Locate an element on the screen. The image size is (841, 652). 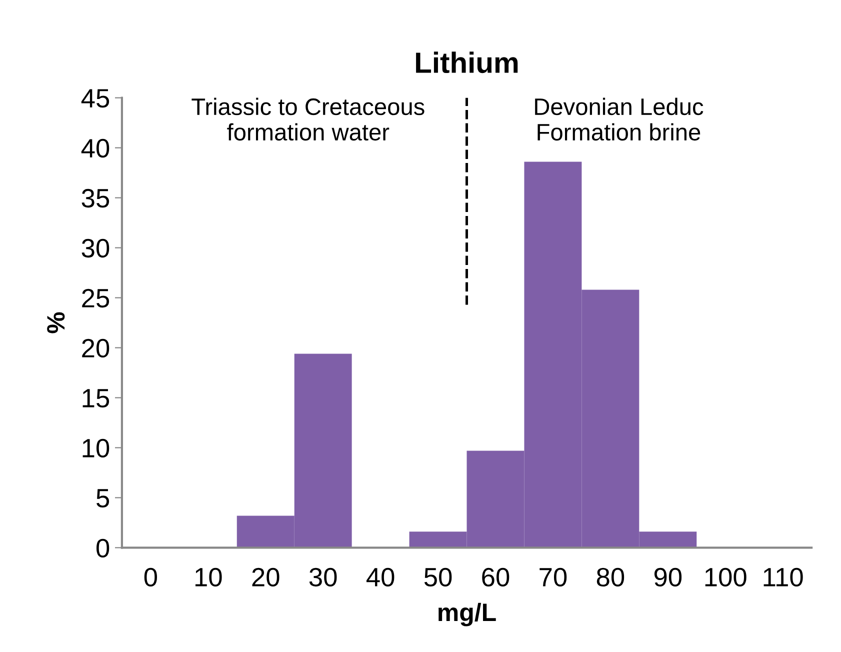
x-tick-label: 0 is located at coordinates (150, 577).